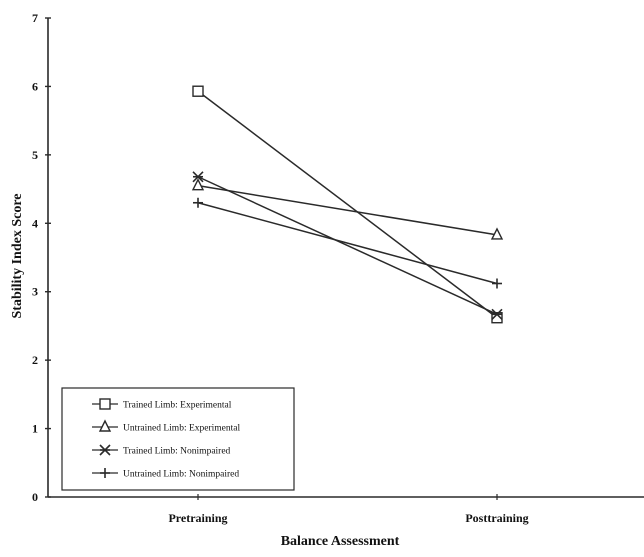 This screenshot has height=557, width=644. What do you see at coordinates (17, 256) in the screenshot?
I see `y-axis-title: Stability Index Score` at bounding box center [17, 256].